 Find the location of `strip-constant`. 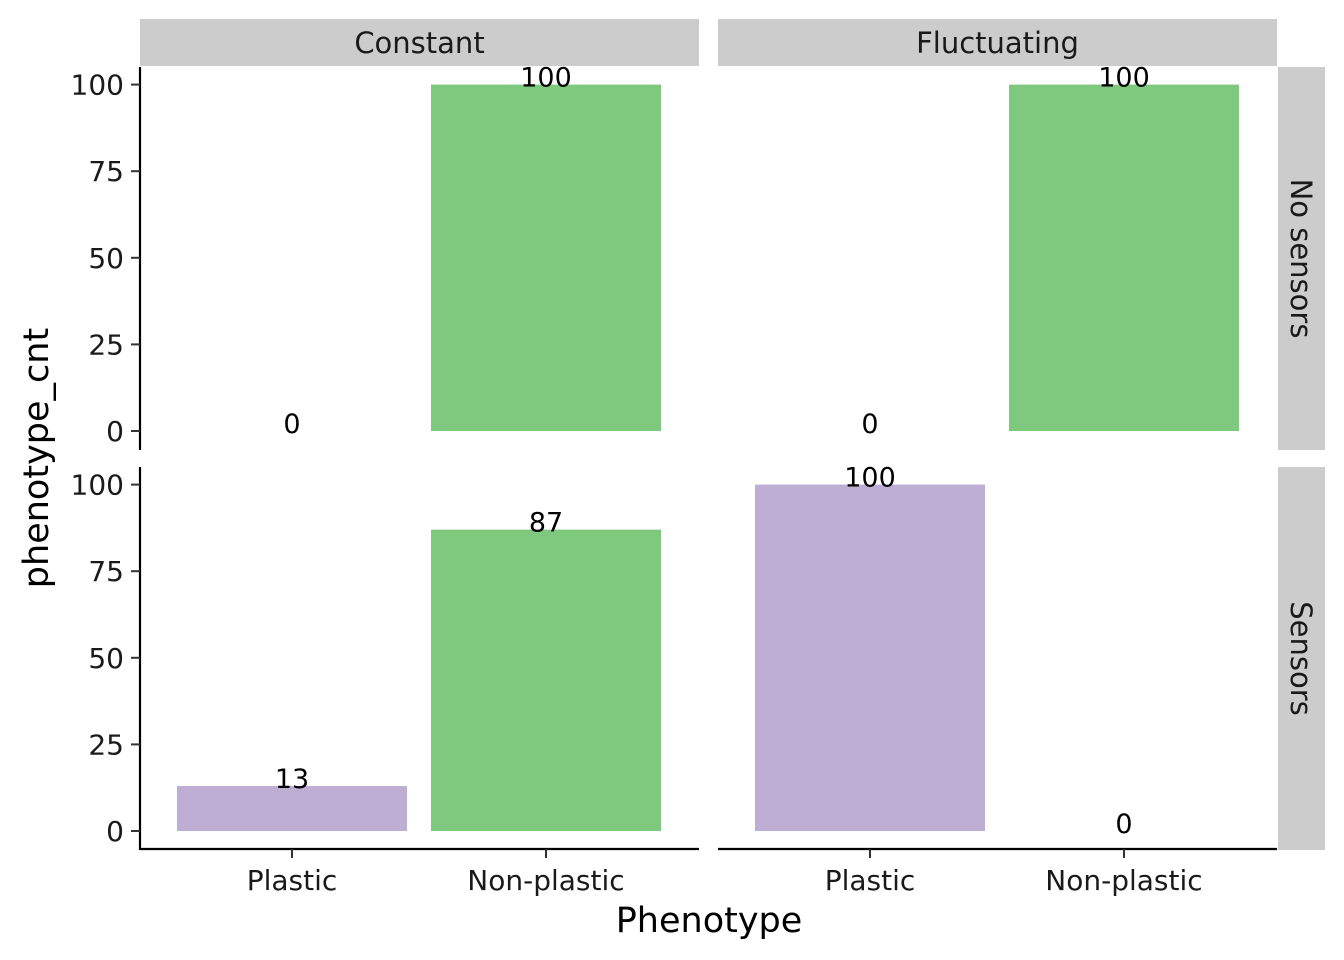

strip-constant is located at coordinates (419, 42).